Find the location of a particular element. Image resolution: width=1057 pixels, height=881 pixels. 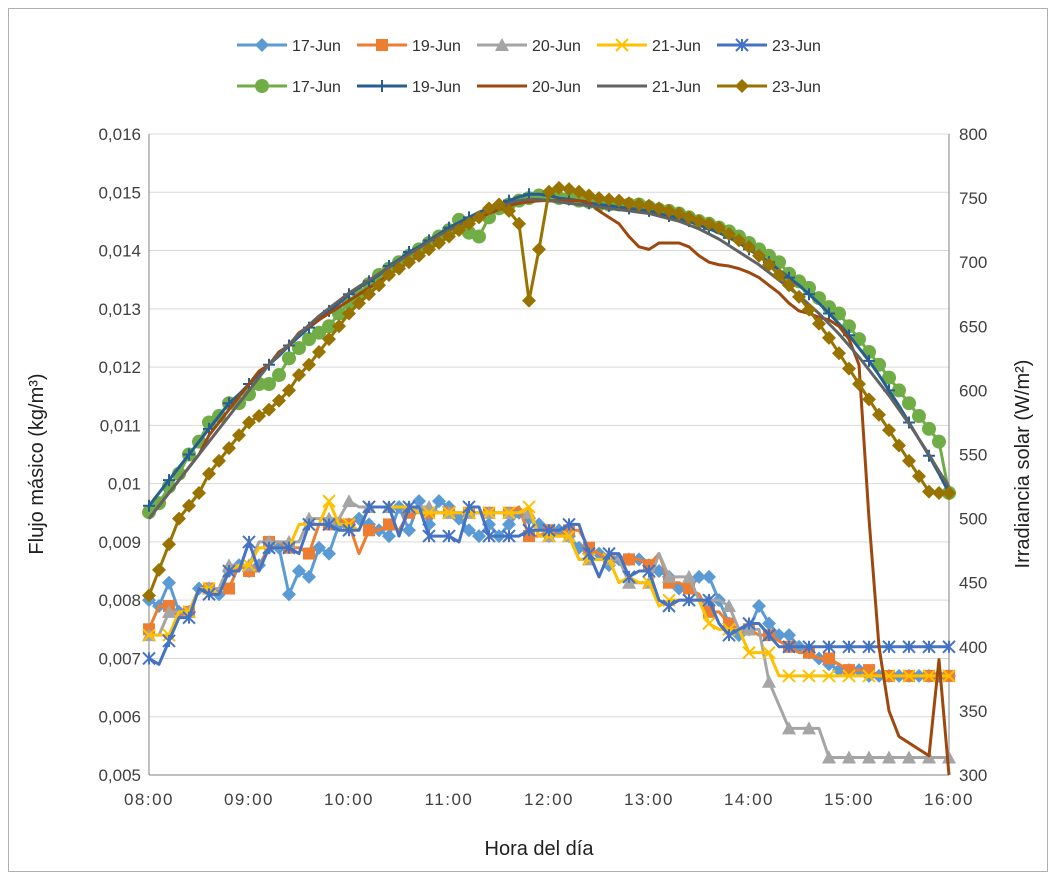

y-right-tick-label: 750 is located at coordinates (973, 198).